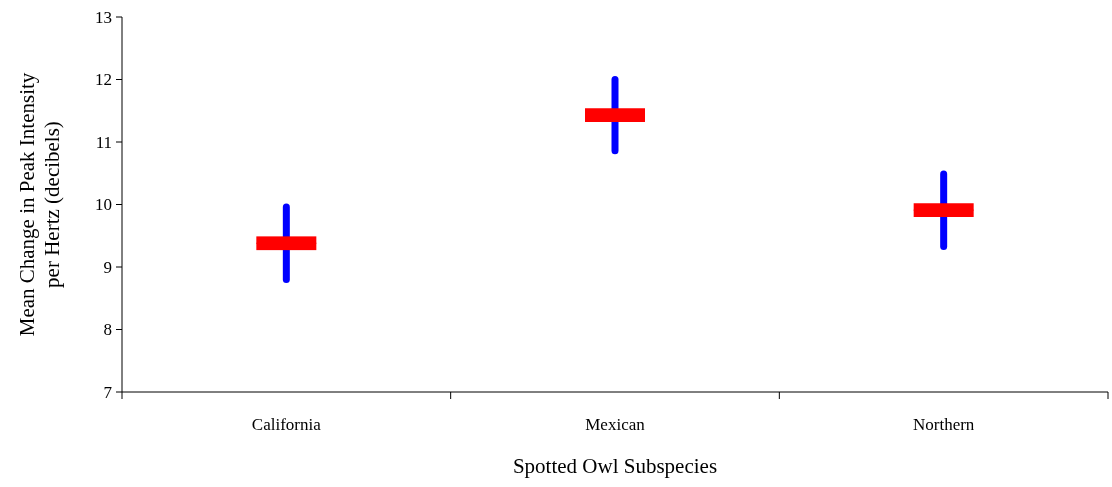 The height and width of the screenshot is (487, 1112). What do you see at coordinates (103, 205) in the screenshot?
I see `y-tick-label: 10` at bounding box center [103, 205].